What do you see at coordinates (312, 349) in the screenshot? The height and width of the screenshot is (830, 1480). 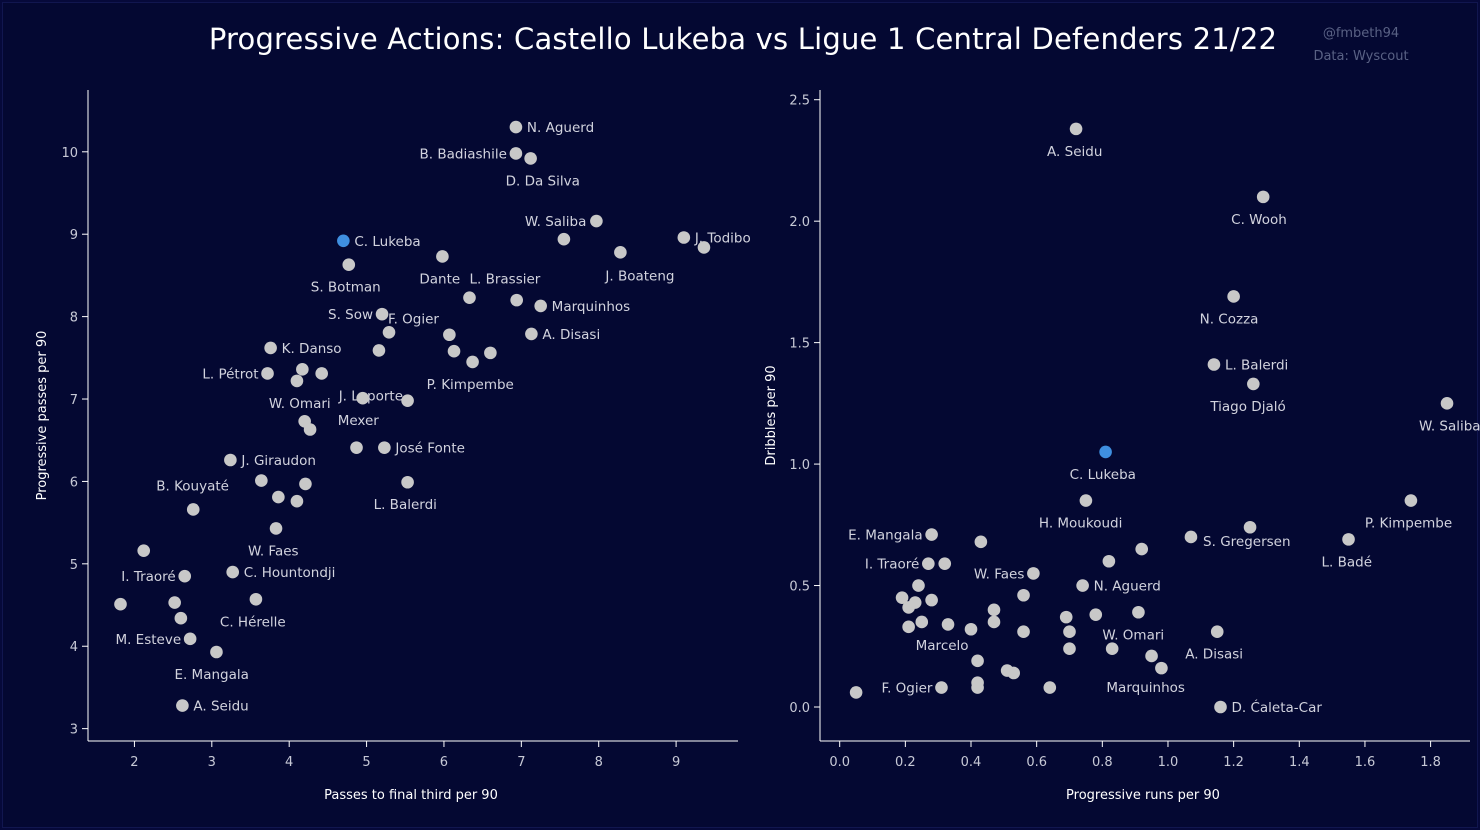 I see `player-label: K. Danso` at bounding box center [312, 349].